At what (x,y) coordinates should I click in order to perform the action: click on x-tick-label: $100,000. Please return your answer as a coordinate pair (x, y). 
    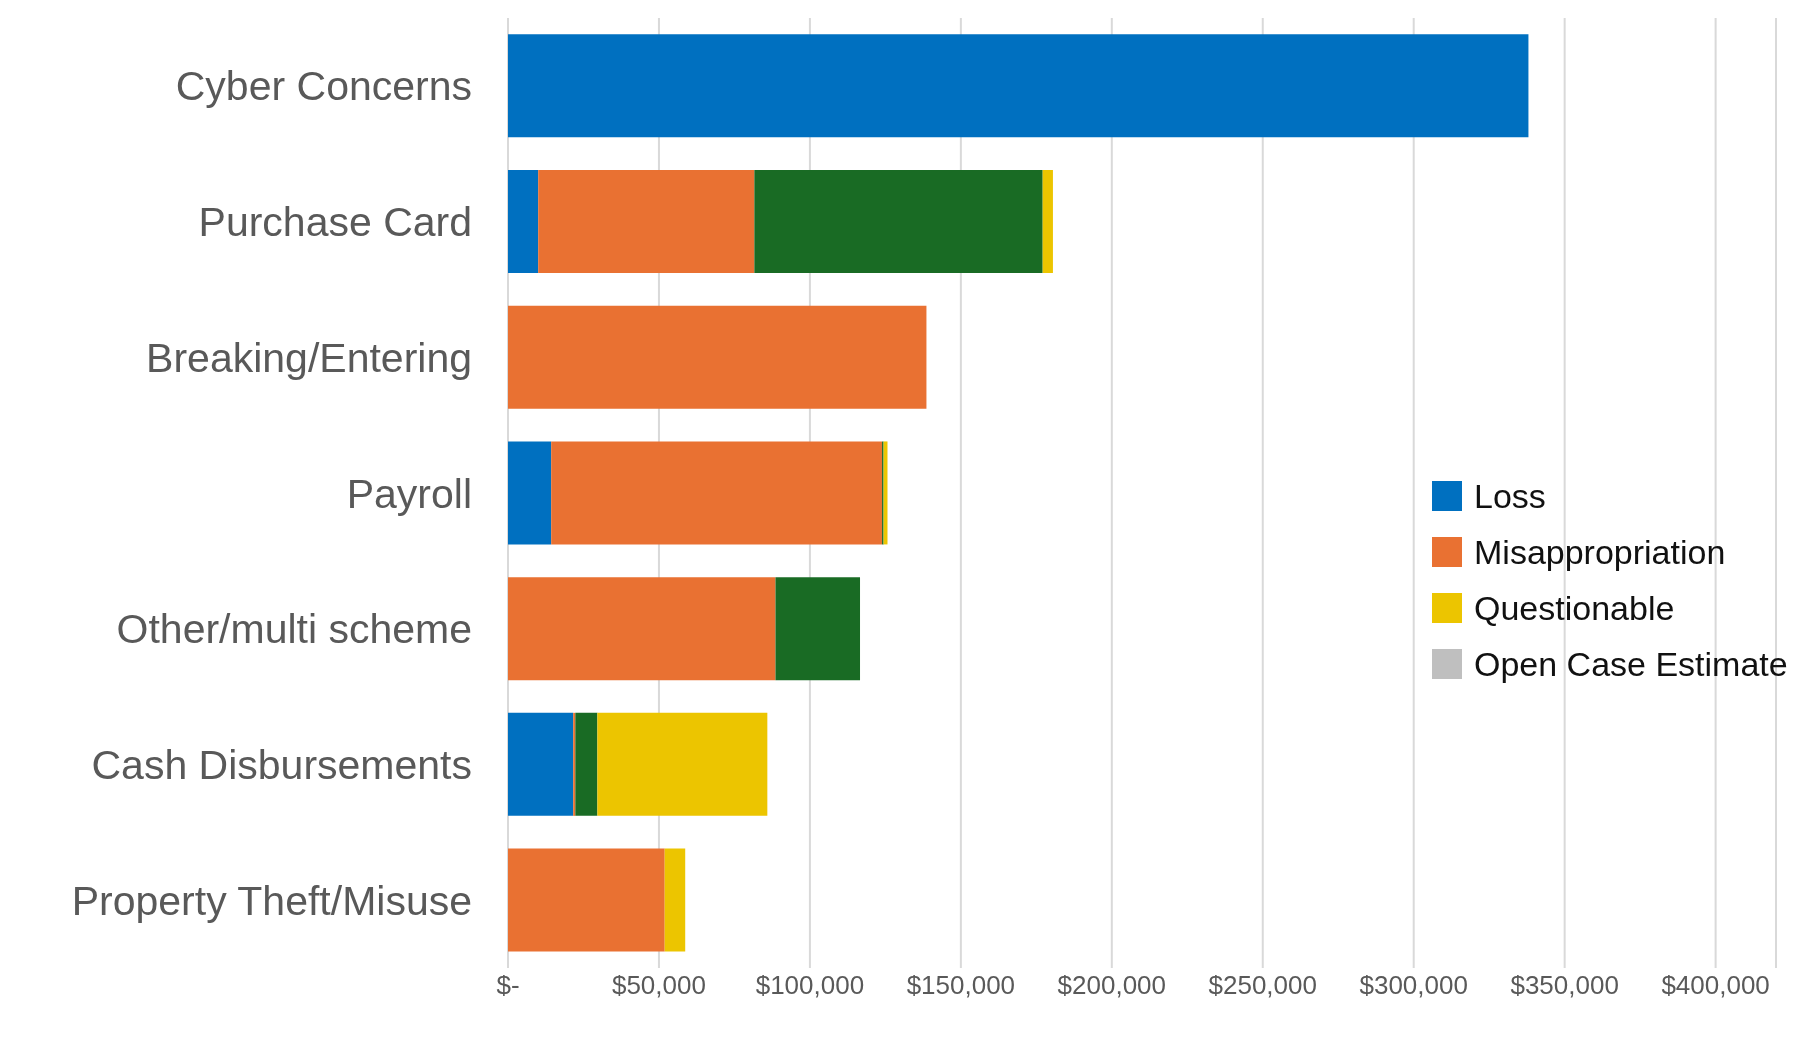
    Looking at the image, I should click on (810, 985).